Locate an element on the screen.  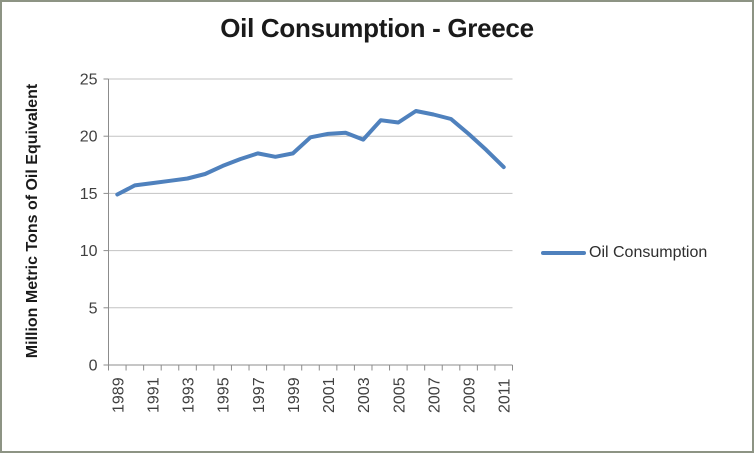
x-tick-label: 2001 is located at coordinates (329, 395).